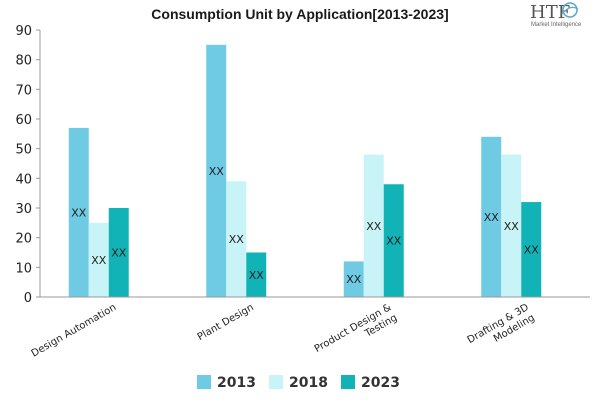 Image resolution: width=600 pixels, height=400 pixels. Describe the element at coordinates (23, 90) in the screenshot. I see `y-tick-label: 70` at that location.